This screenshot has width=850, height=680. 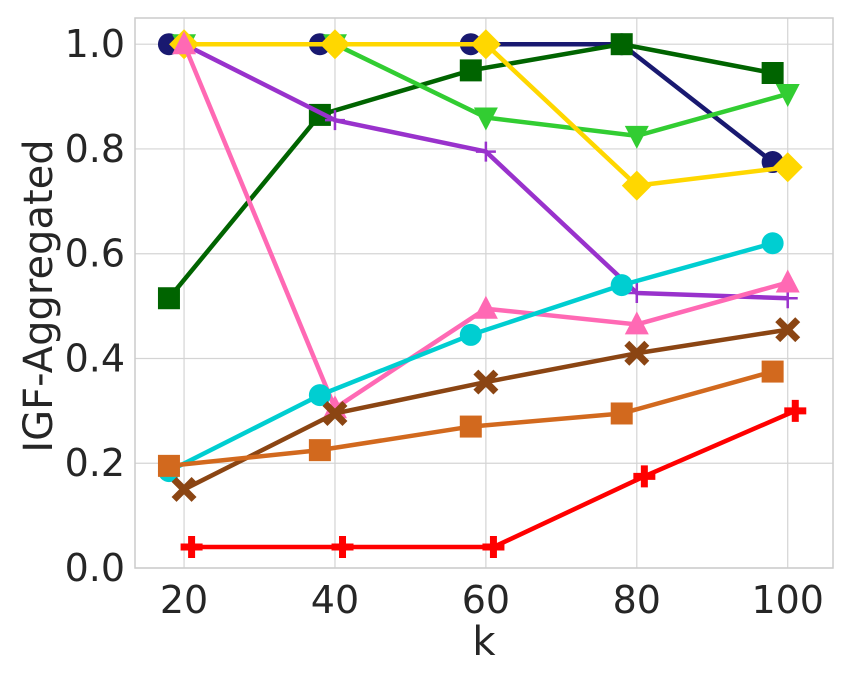 What do you see at coordinates (95, 149) in the screenshot?
I see `y-tick-label: 0.8` at bounding box center [95, 149].